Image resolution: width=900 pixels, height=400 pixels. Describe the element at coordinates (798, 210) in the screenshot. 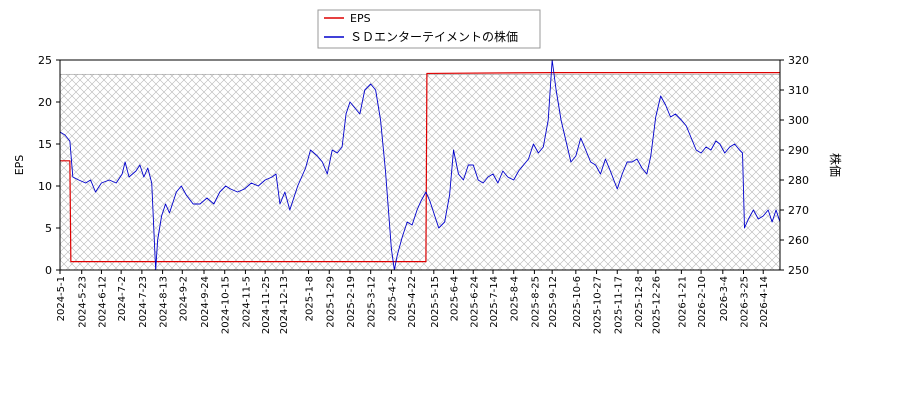

I see `right-tick-label: 270` at that location.